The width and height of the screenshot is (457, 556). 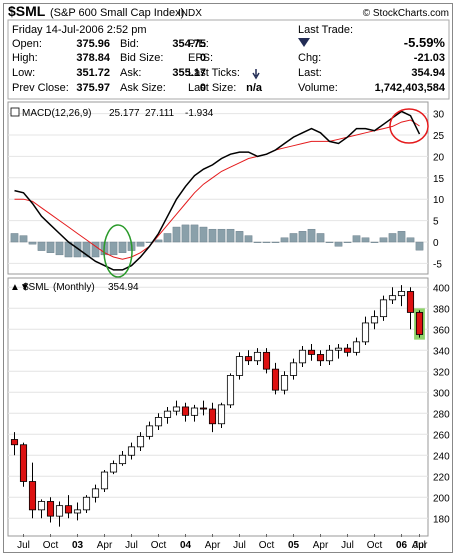 What do you see at coordinates (214, 73) in the screenshot?
I see `quote-label: Last Ticks:` at bounding box center [214, 73].